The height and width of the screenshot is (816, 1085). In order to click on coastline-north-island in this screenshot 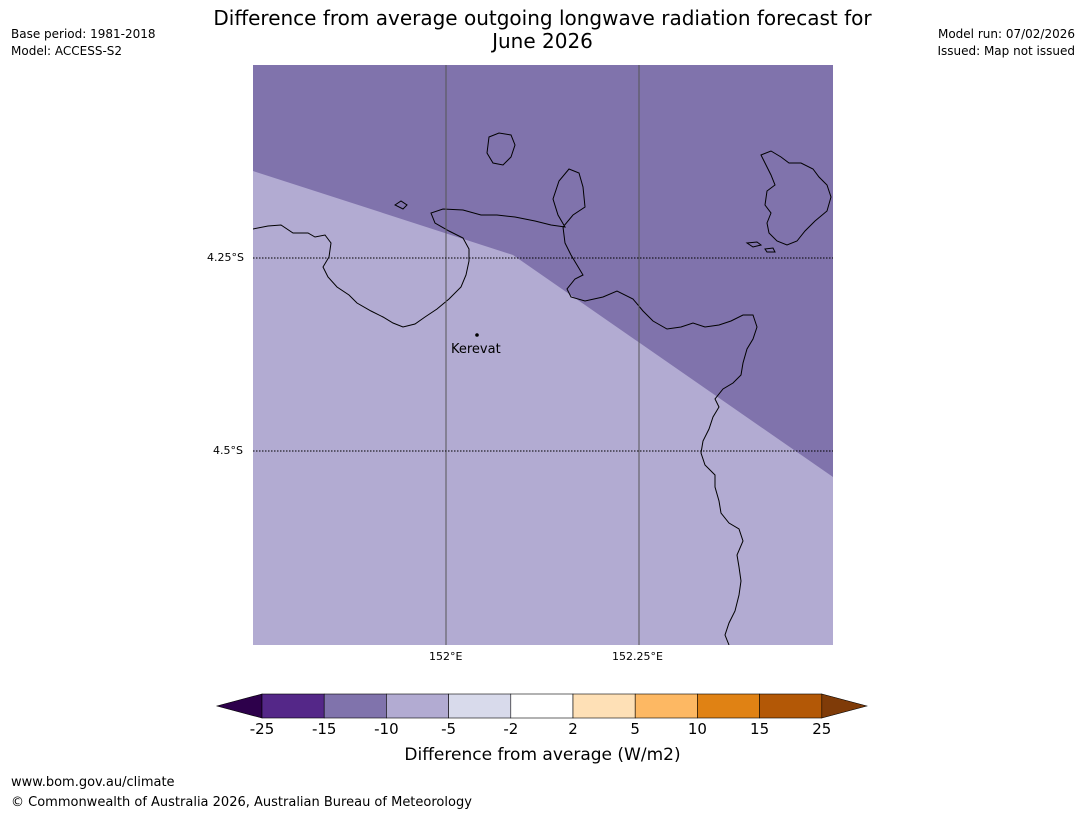, I will do `click(501, 149)`.